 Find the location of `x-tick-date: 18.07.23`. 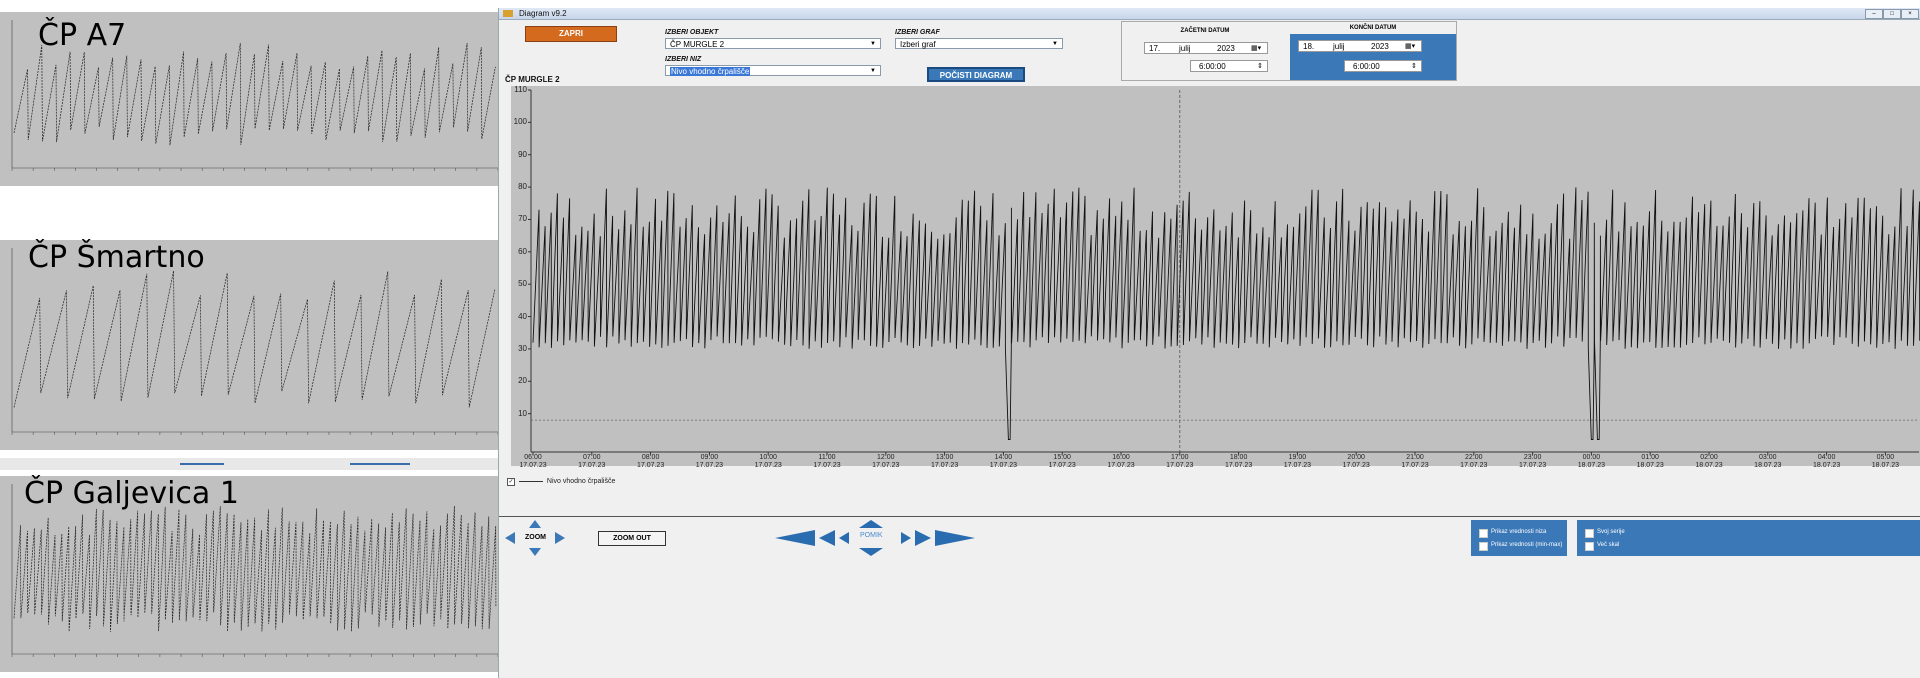

x-tick-date: 18.07.23 is located at coordinates (1826, 465).